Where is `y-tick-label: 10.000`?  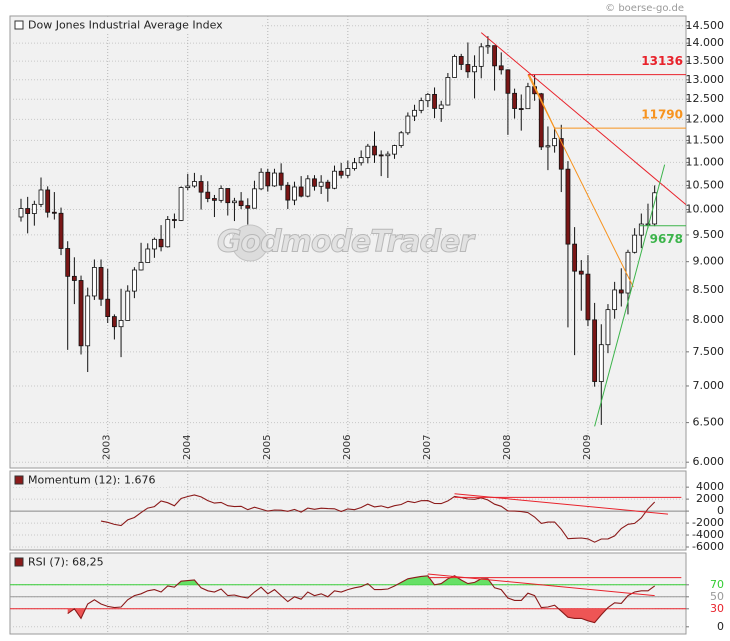 y-tick-label: 10.000 is located at coordinates (705, 209).